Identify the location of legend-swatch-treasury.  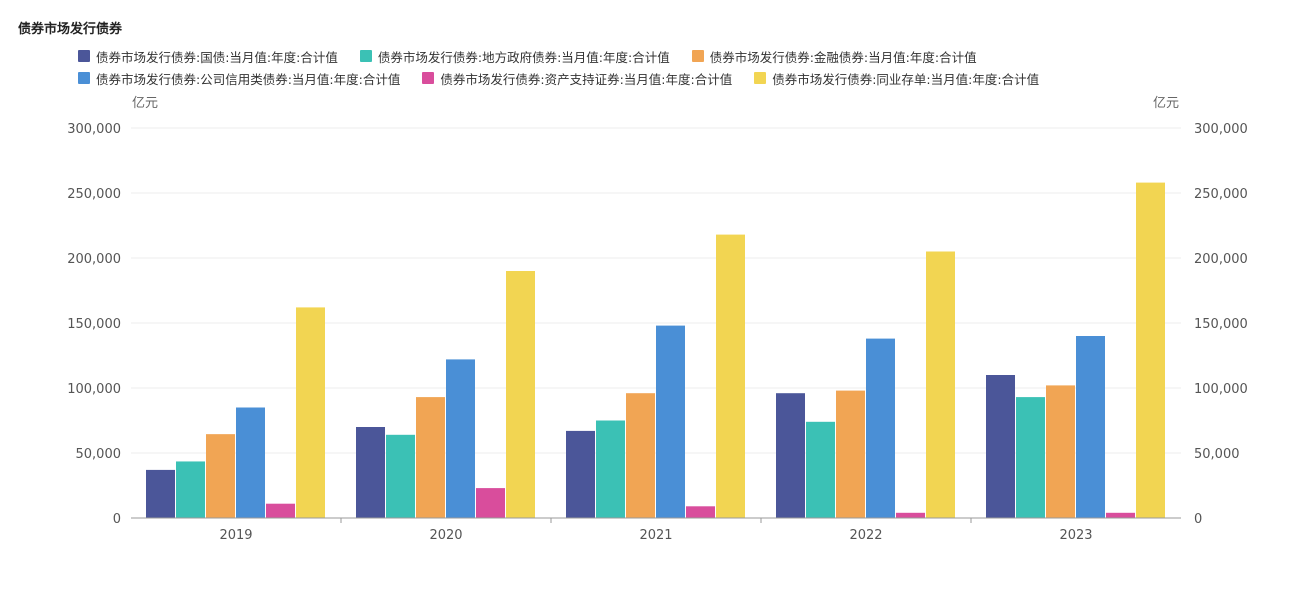
(84, 56).